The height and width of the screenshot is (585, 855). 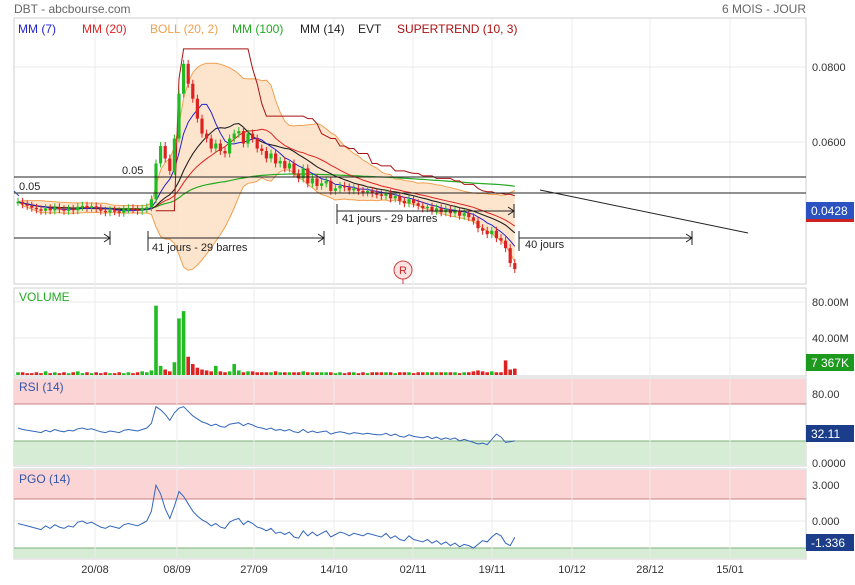 What do you see at coordinates (825, 434) in the screenshot?
I see `rsi-current: 32.11` at bounding box center [825, 434].